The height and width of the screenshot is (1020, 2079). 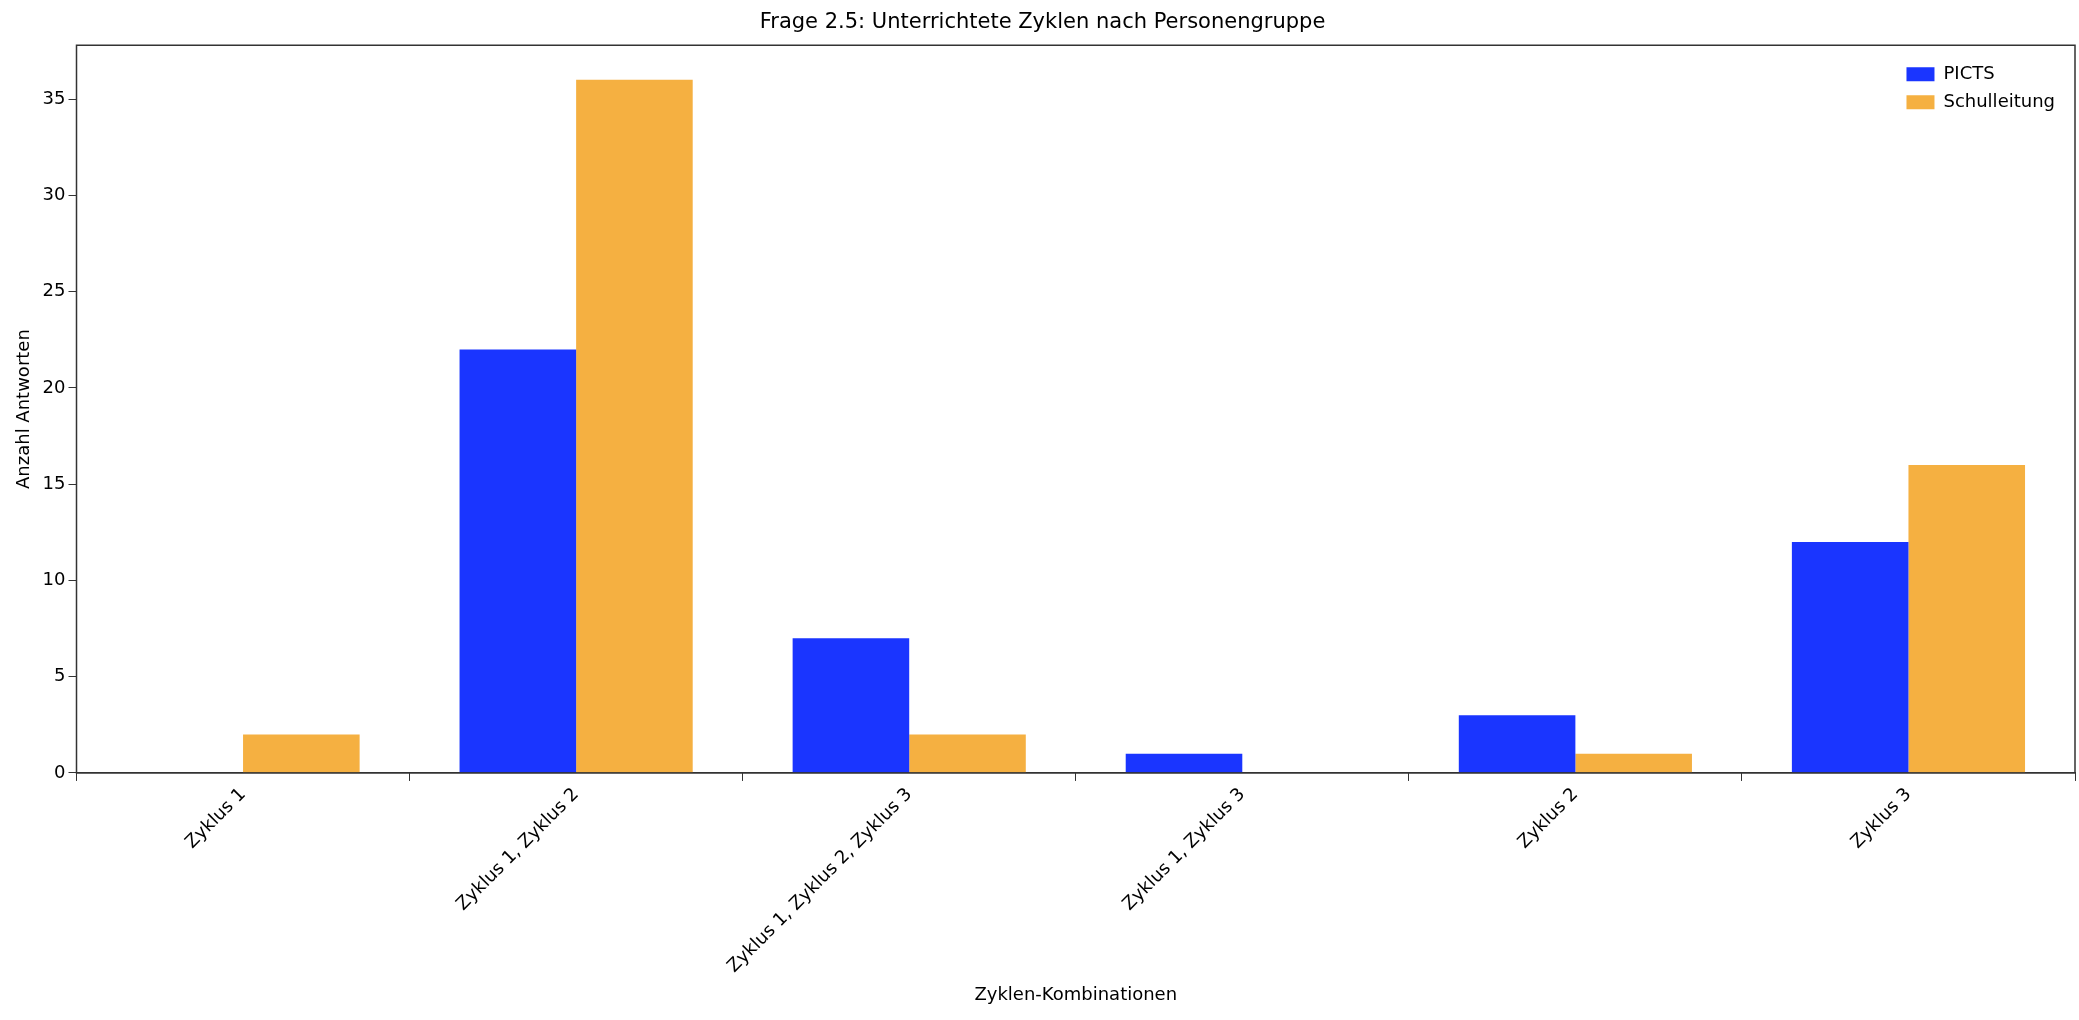 What do you see at coordinates (54, 97) in the screenshot?
I see `y-tick-label: 35` at bounding box center [54, 97].